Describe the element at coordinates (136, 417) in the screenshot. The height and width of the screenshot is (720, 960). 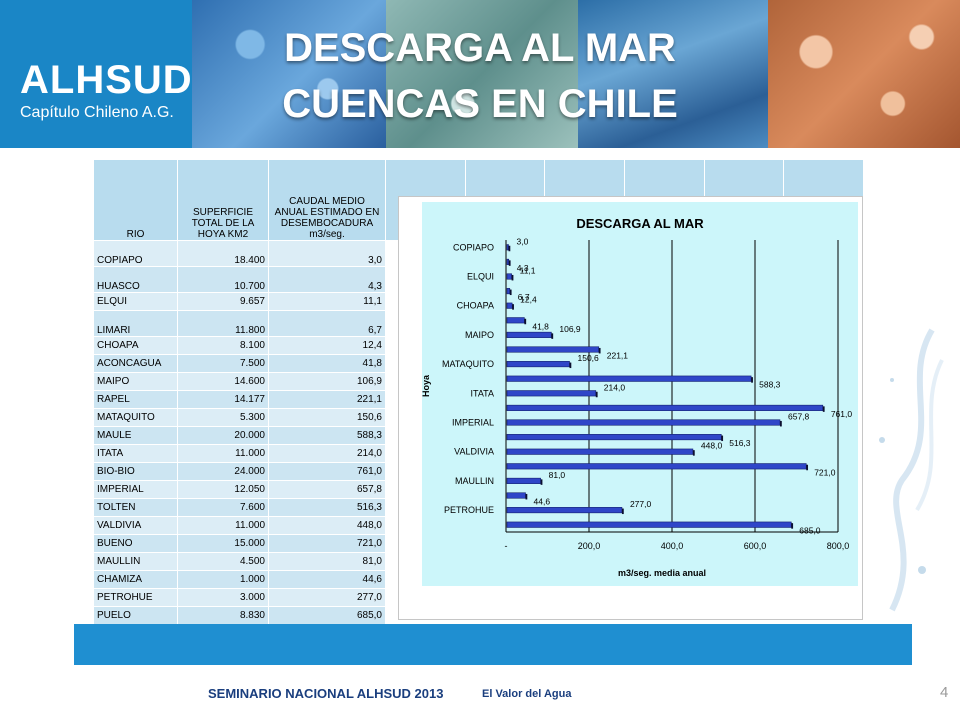
I see `cell-rio: MATAQUITO` at that location.